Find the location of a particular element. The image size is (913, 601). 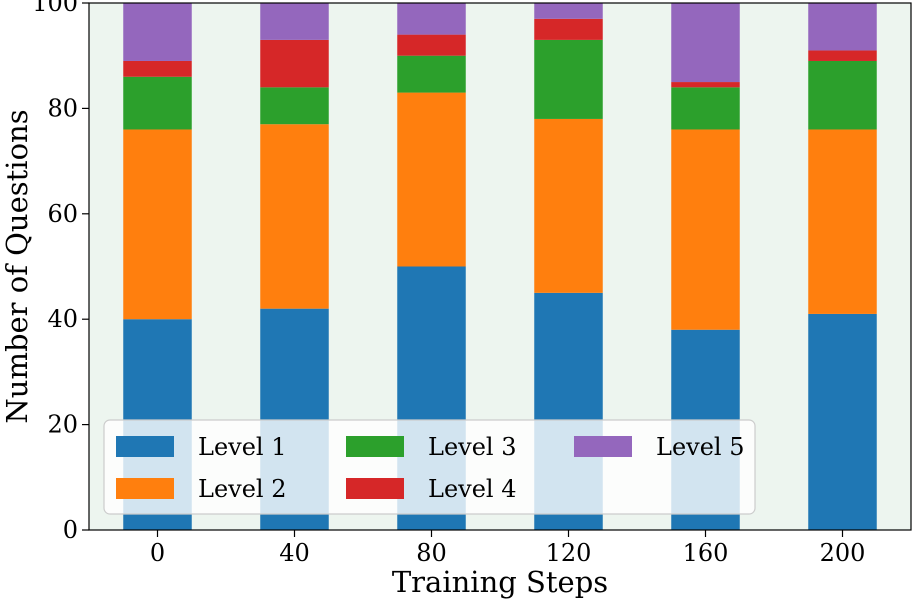

y-tick-label: 60 is located at coordinates (62, 214).